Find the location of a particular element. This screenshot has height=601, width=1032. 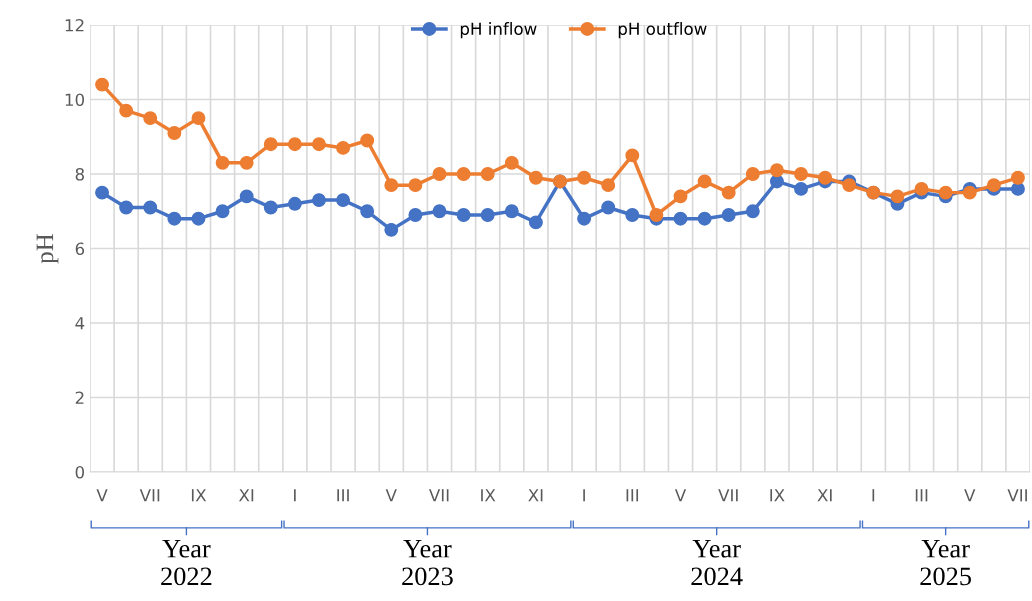

y-axis-title: pH is located at coordinates (47, 248).